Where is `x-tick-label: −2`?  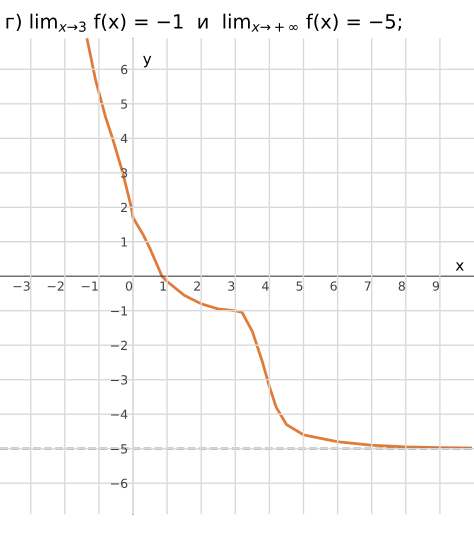
x-tick-label: −2 is located at coordinates (56, 286).